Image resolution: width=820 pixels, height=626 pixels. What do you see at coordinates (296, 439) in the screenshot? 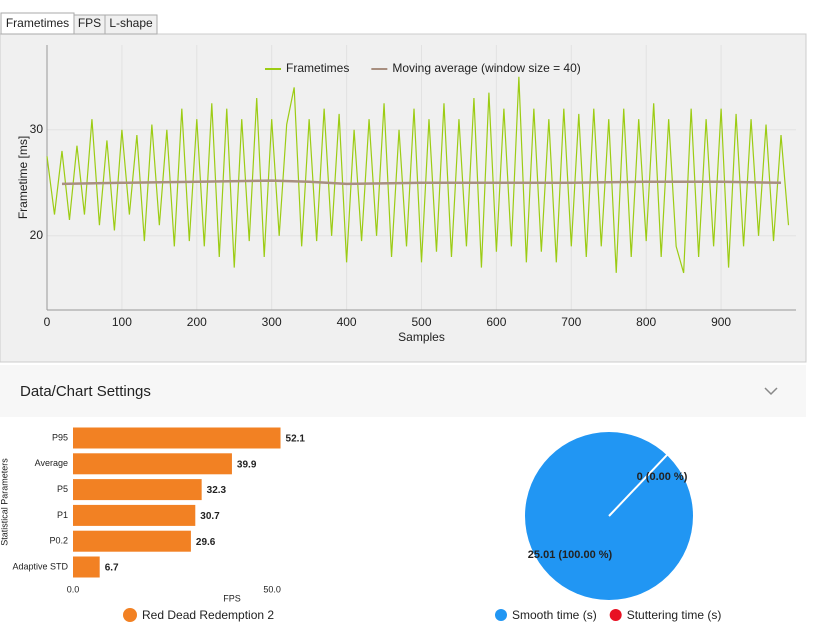
I see `value-label: 52.1` at bounding box center [296, 439].